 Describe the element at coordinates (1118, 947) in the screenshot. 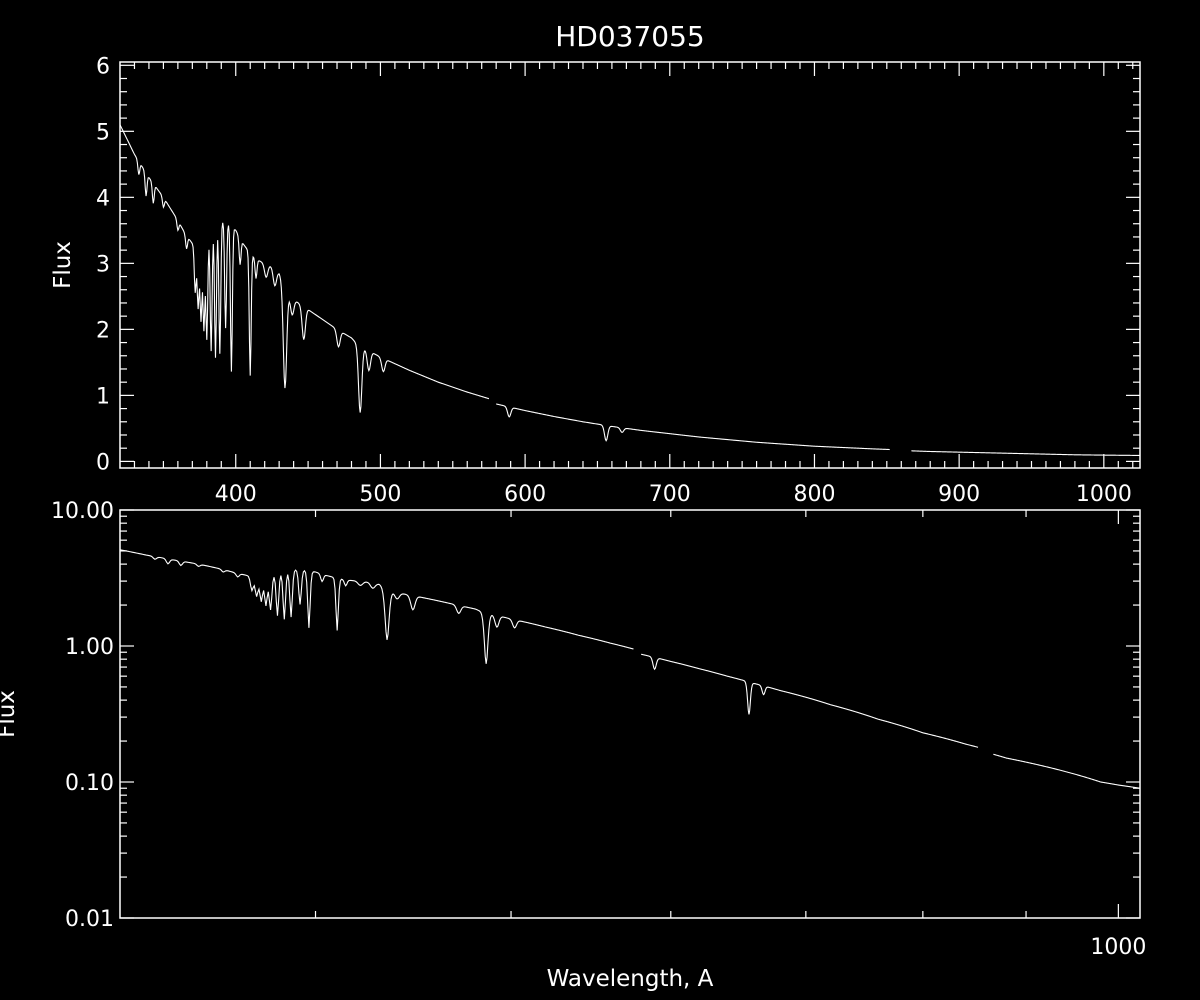

I see `bottom-x-tick-label: 1000` at that location.